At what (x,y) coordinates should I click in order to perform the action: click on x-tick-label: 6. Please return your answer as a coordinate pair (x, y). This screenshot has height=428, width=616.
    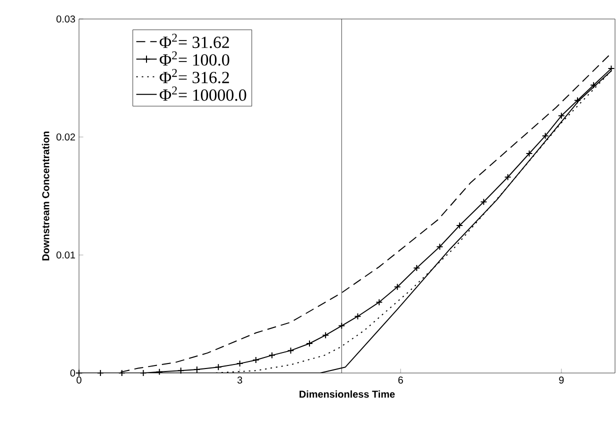
    Looking at the image, I should click on (400, 380).